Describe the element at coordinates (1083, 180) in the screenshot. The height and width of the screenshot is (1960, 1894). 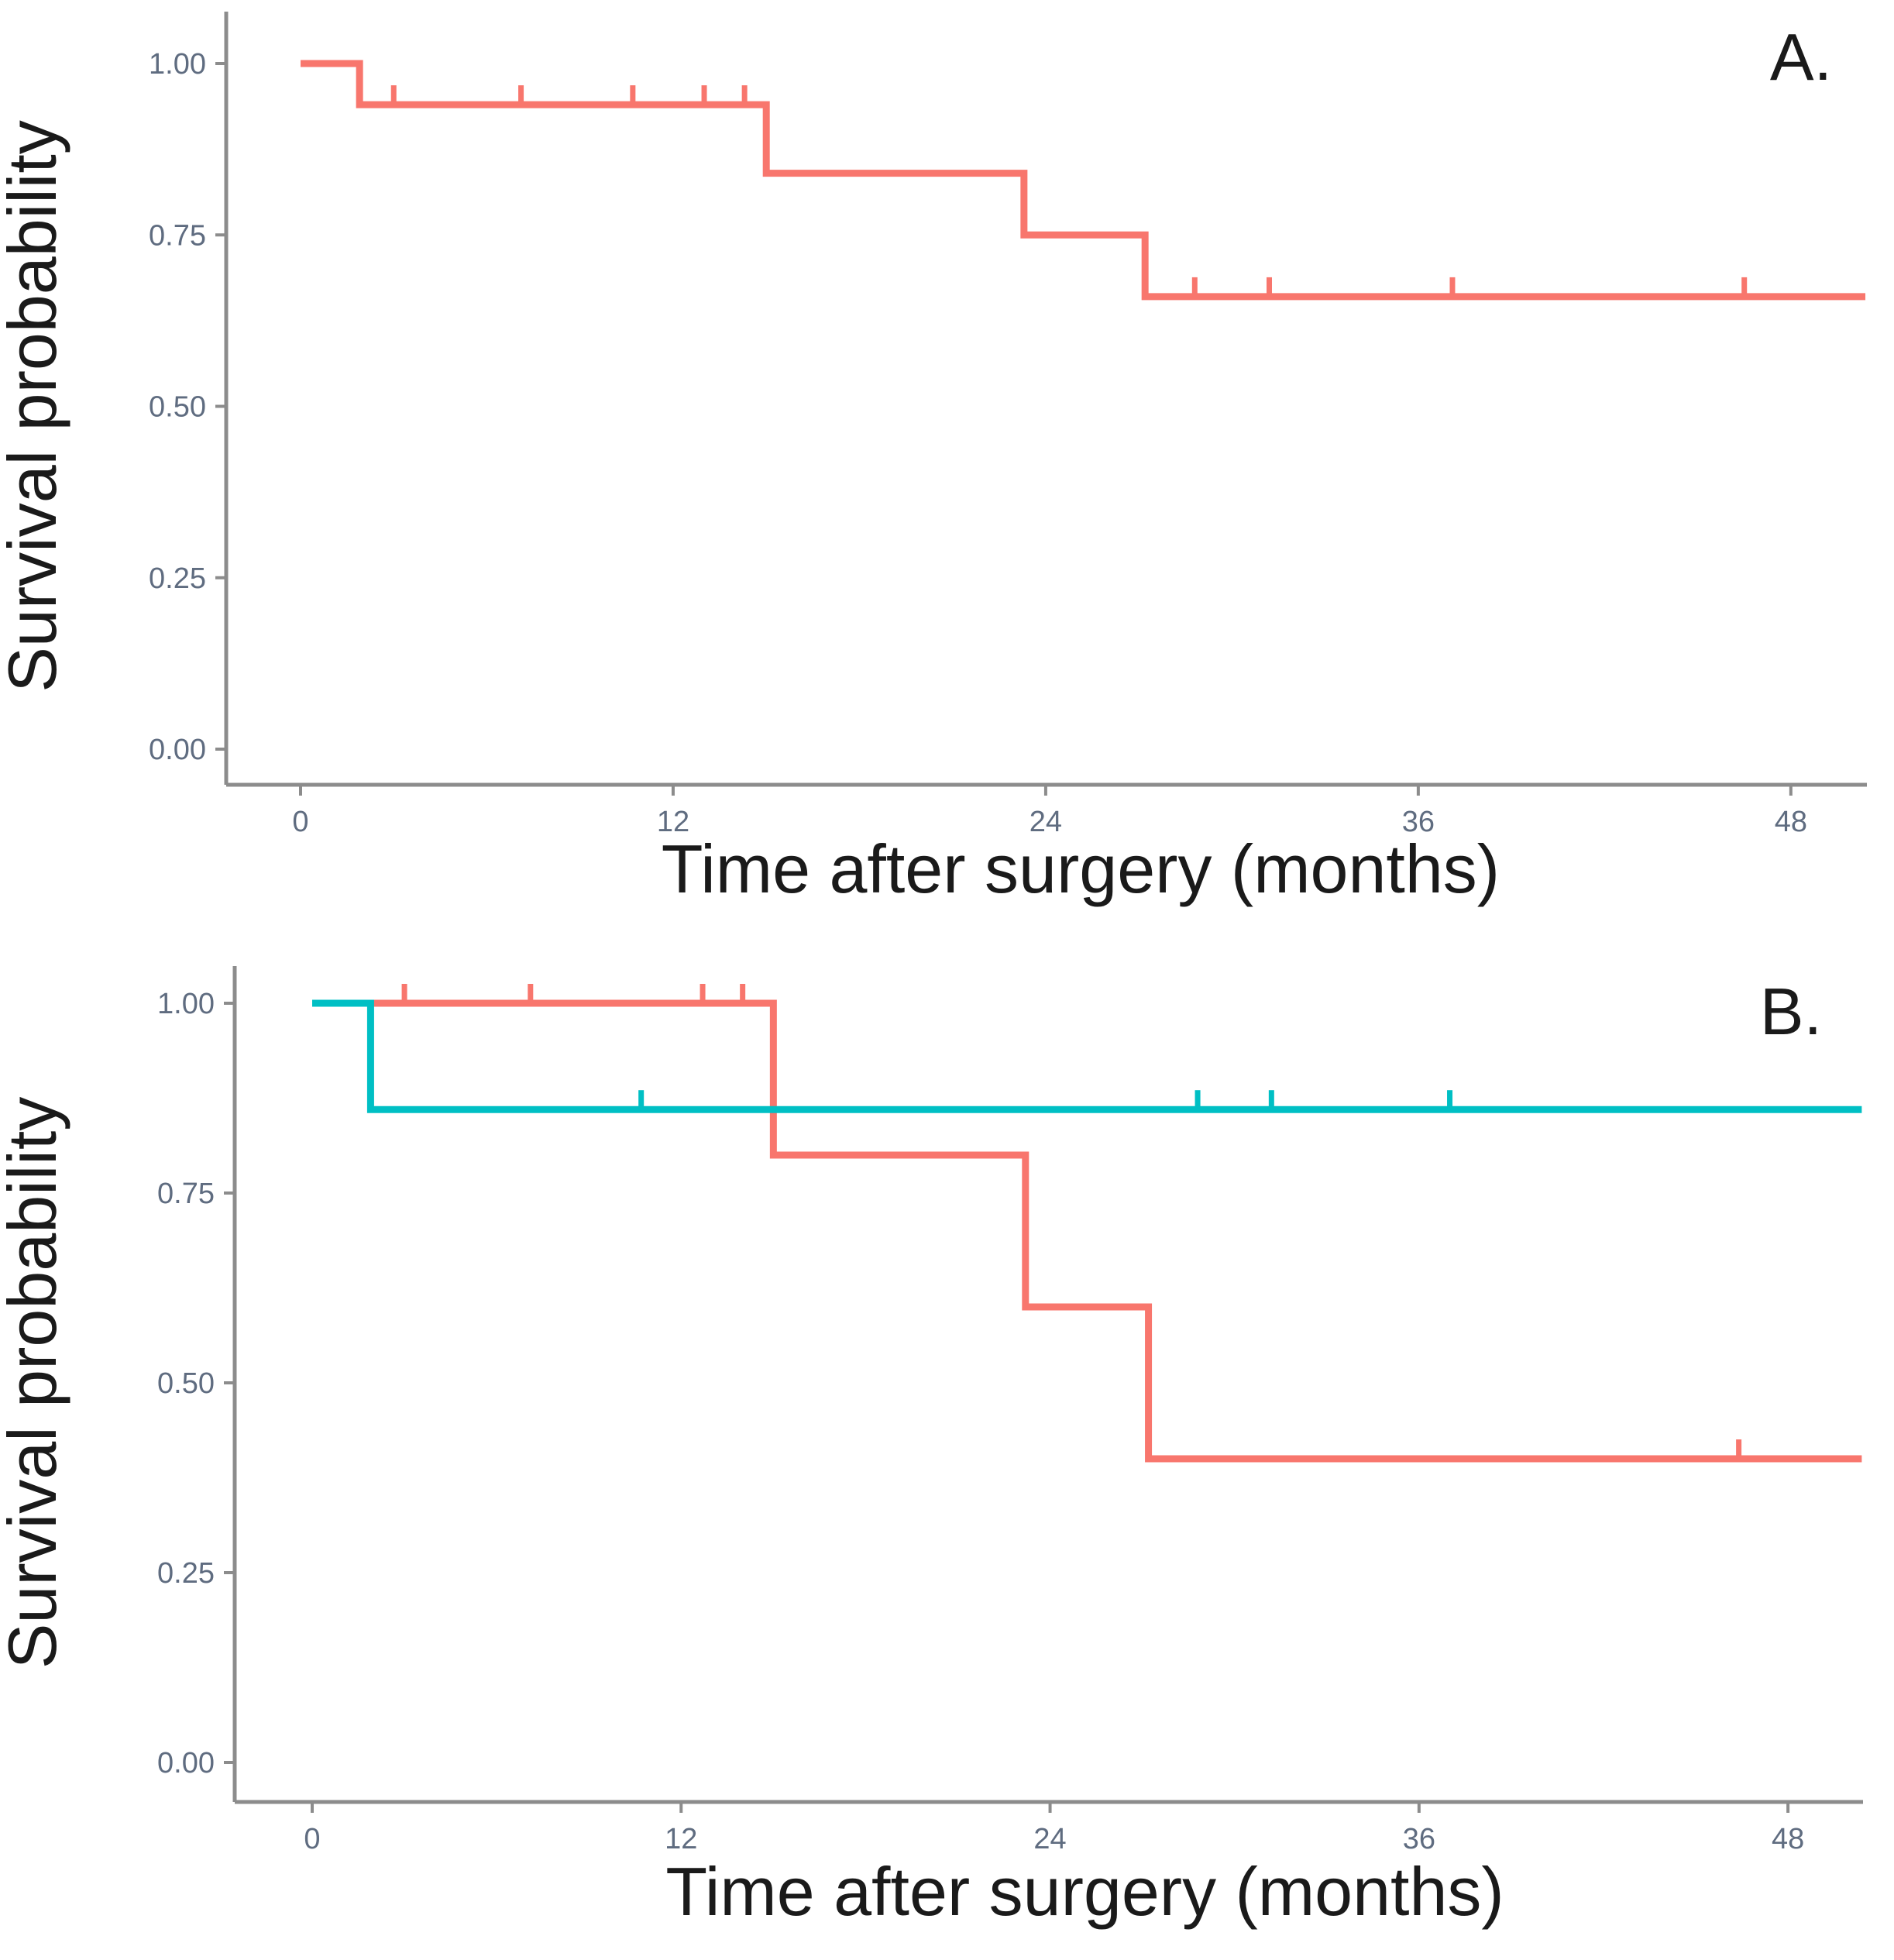
I see `survival-curve-all-patients` at that location.